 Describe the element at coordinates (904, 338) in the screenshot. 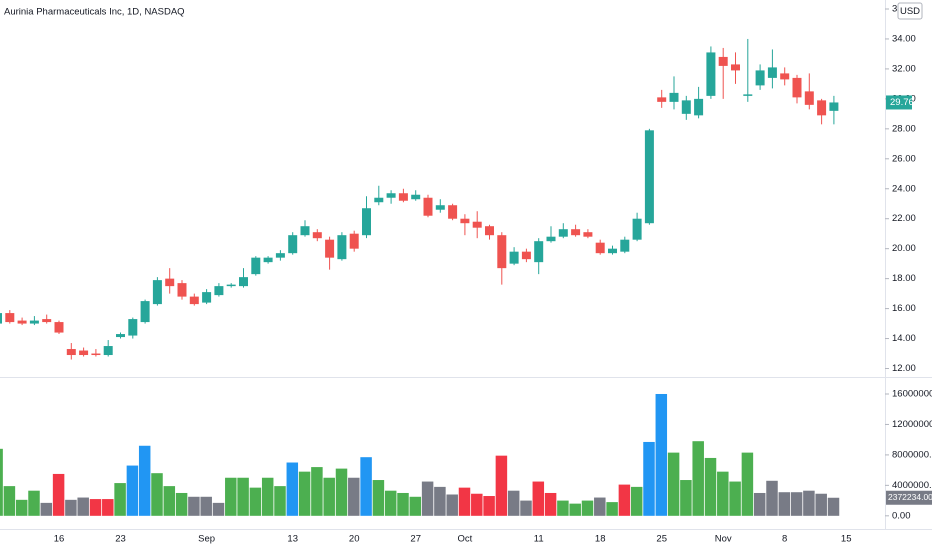

I see `y-tick-label: 14.00` at that location.